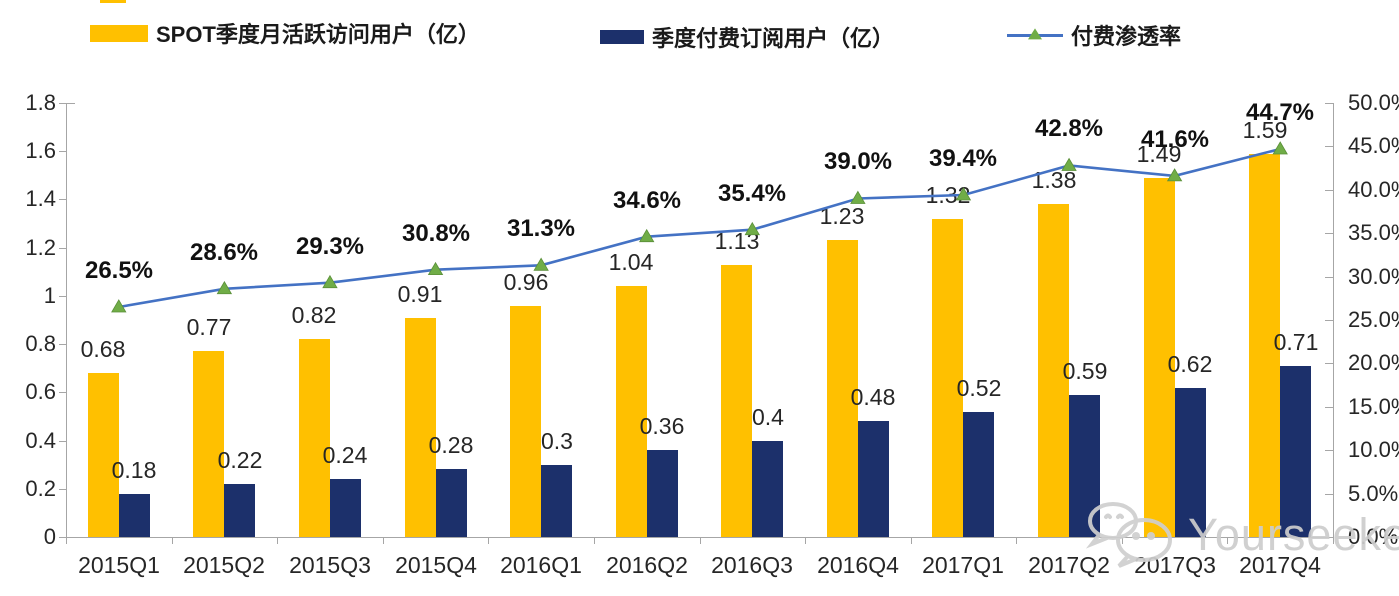 The width and height of the screenshot is (1399, 596). I want to click on subs-value-label: 0.24, so click(345, 455).